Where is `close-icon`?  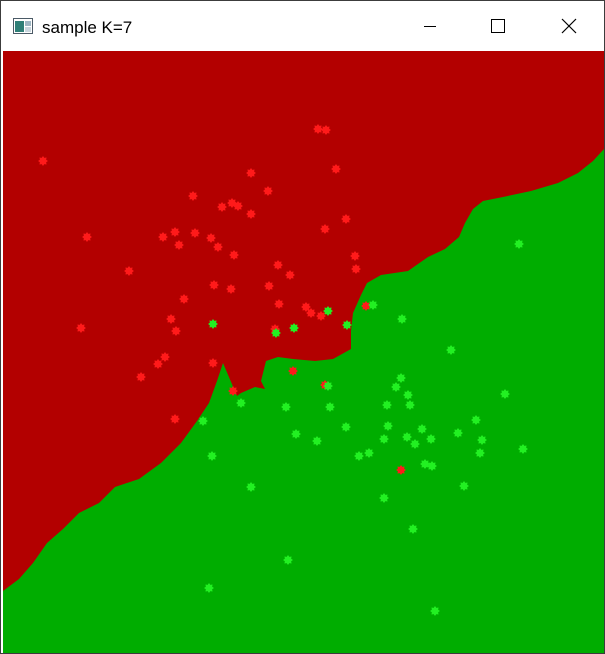 close-icon is located at coordinates (569, 26).